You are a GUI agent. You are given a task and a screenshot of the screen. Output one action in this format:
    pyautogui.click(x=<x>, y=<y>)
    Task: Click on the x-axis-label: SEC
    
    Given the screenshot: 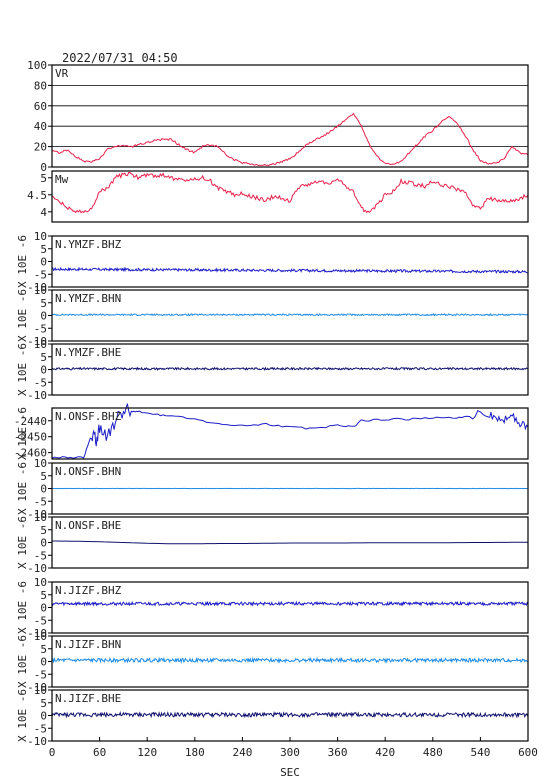 What is the action you would take?
    pyautogui.click(x=290, y=772)
    